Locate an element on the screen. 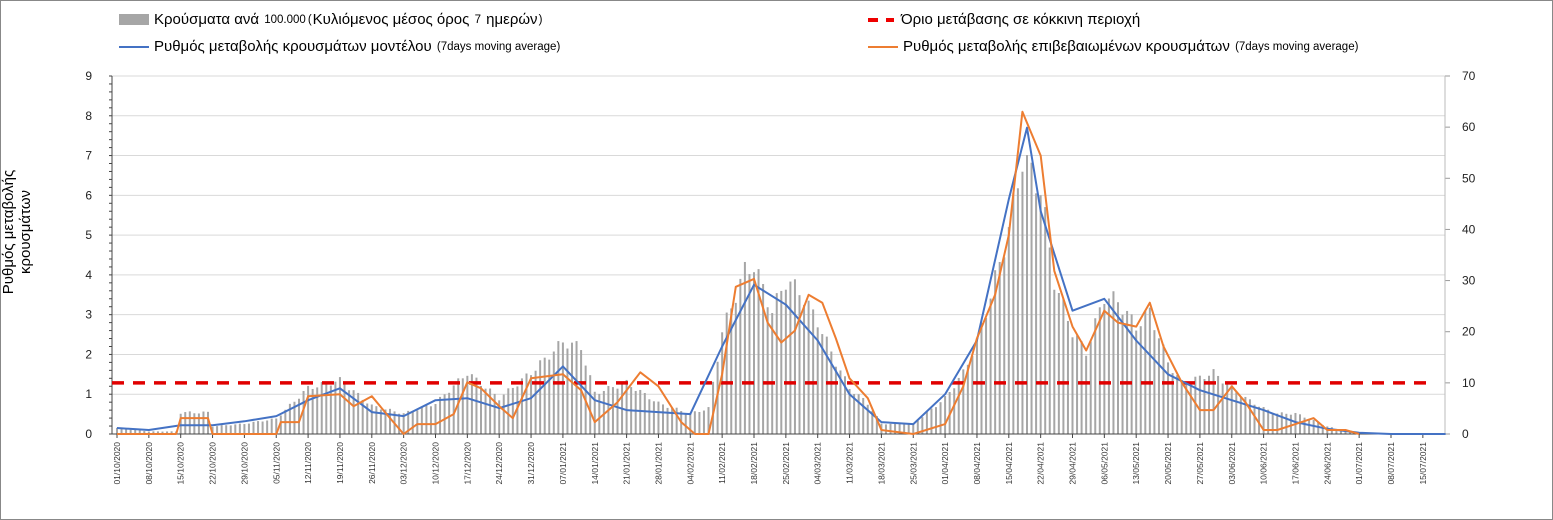  legend-model-swatch is located at coordinates (134, 46).